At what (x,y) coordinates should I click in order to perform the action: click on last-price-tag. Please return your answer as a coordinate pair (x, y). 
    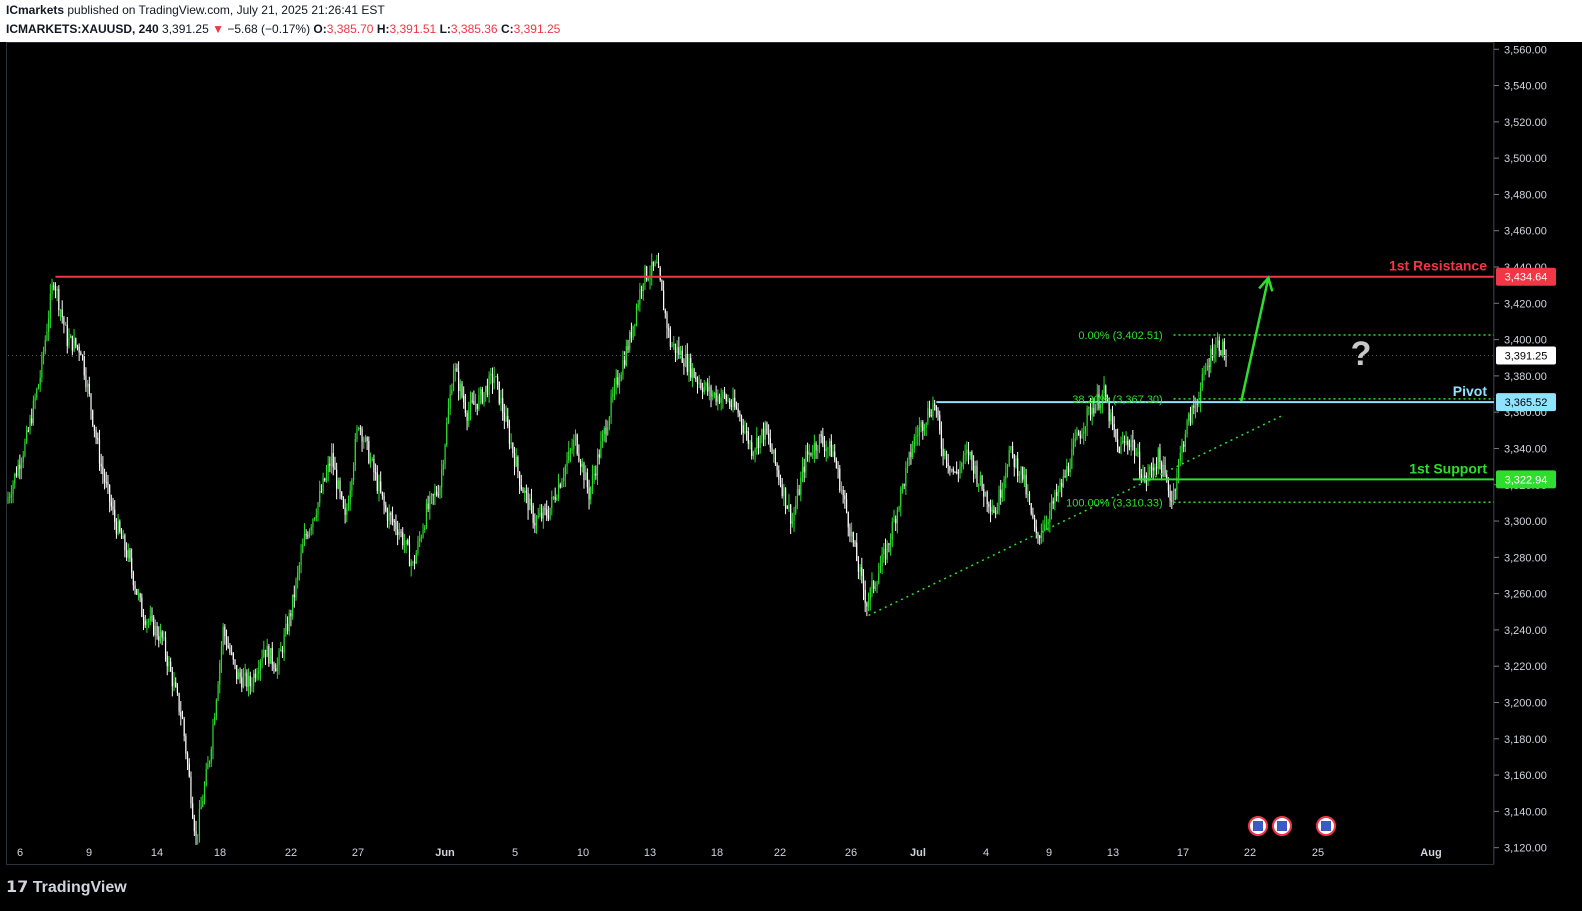
    Looking at the image, I should click on (1526, 355).